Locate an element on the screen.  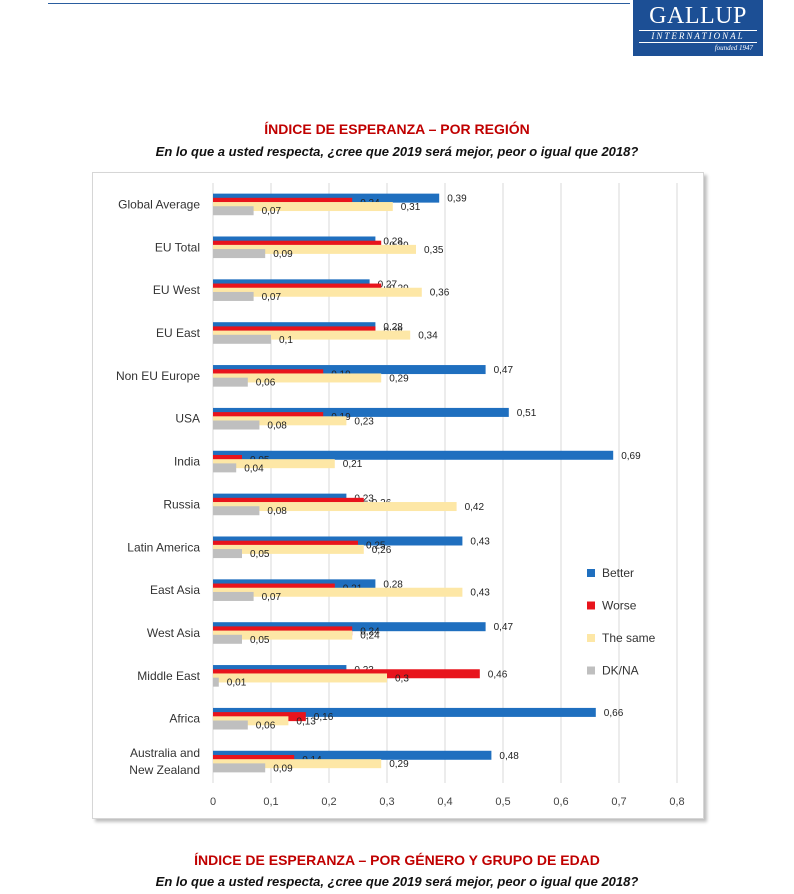
x-tick-label: 0,6 is located at coordinates (560, 802).